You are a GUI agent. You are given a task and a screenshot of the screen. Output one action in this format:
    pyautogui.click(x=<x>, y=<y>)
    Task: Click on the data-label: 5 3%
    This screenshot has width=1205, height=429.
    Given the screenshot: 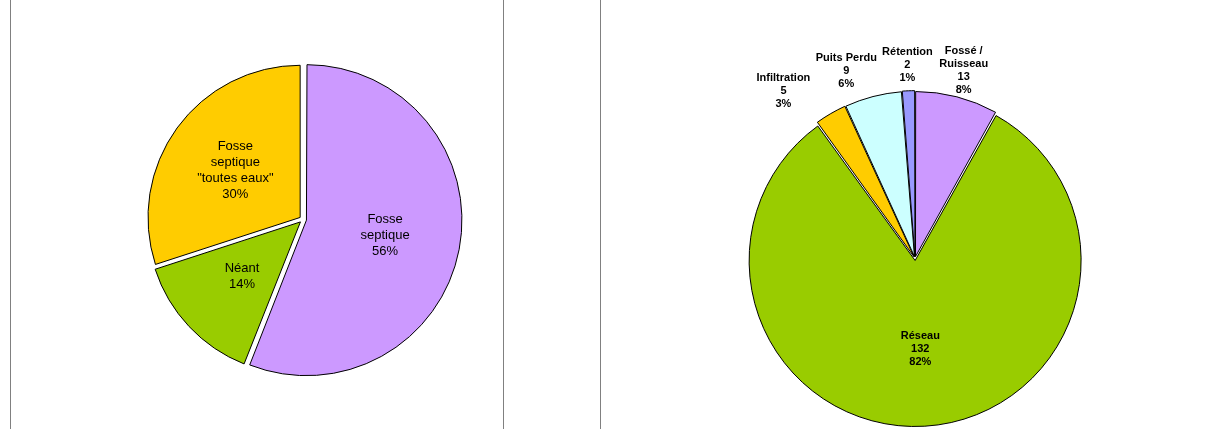 What is the action you would take?
    pyautogui.click(x=783, y=96)
    